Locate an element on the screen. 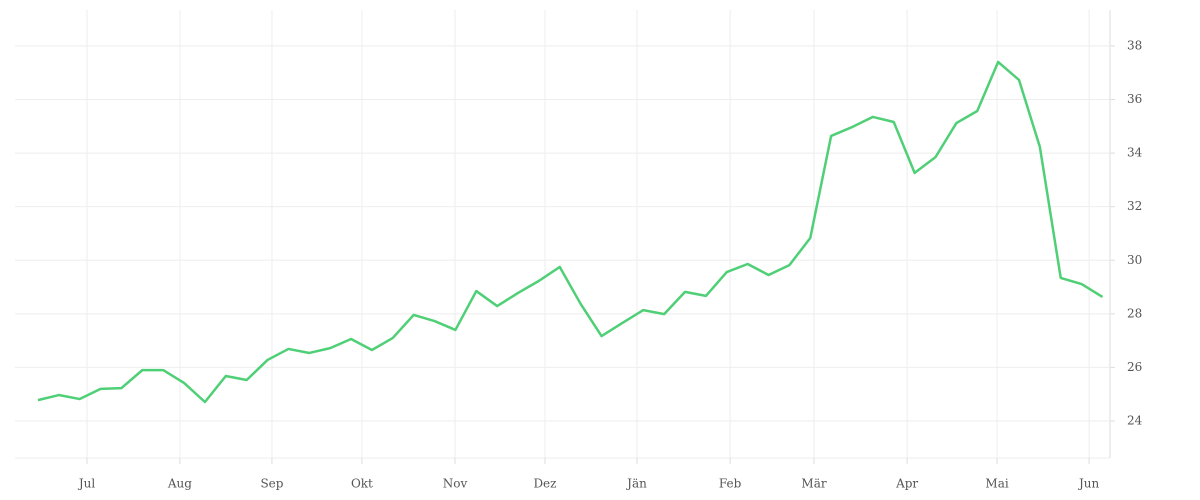 The height and width of the screenshot is (500, 1200). y-tick-label: 24 is located at coordinates (1135, 421).